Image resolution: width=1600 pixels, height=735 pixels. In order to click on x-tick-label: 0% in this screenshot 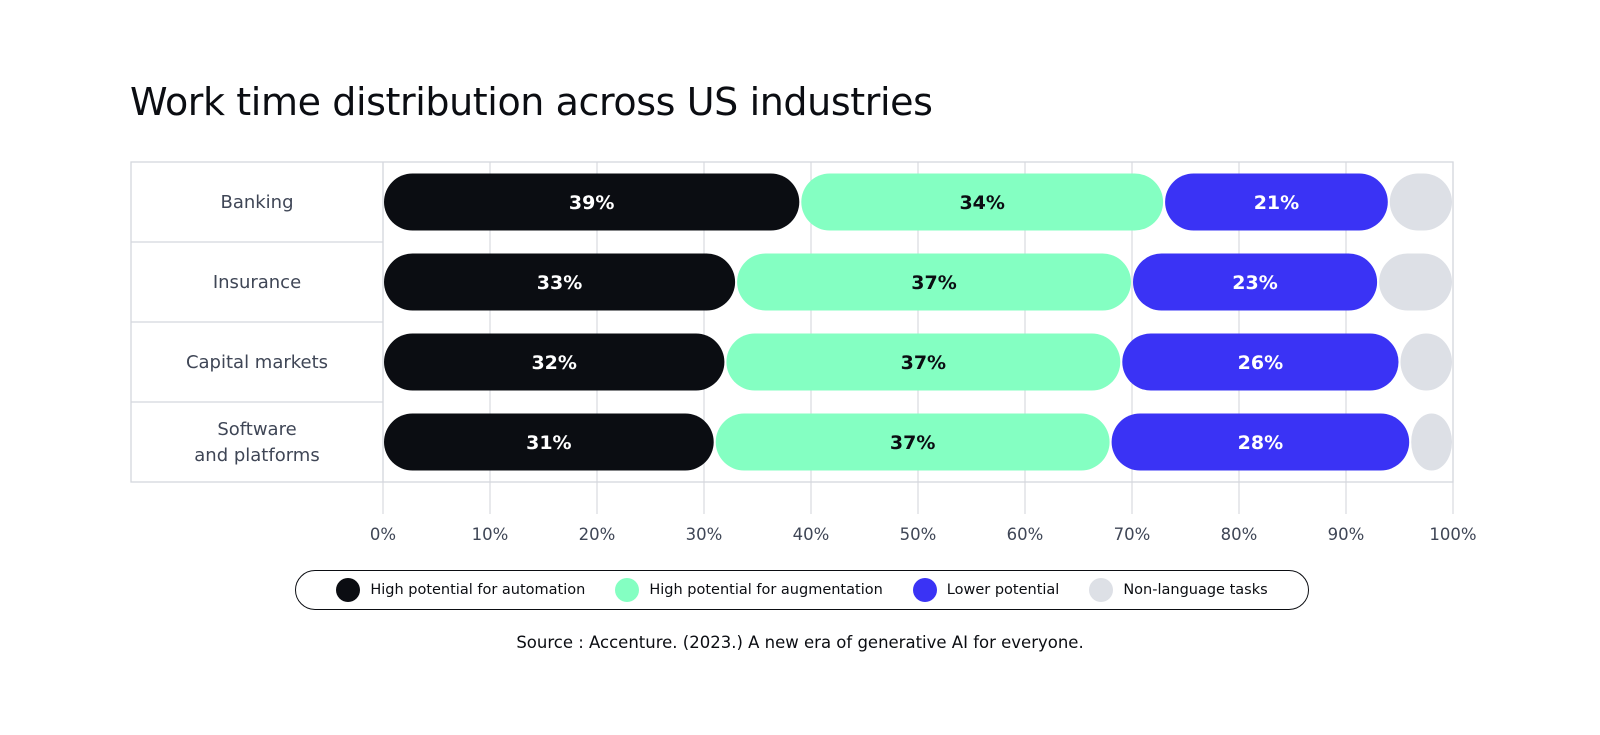, I will do `click(383, 534)`.